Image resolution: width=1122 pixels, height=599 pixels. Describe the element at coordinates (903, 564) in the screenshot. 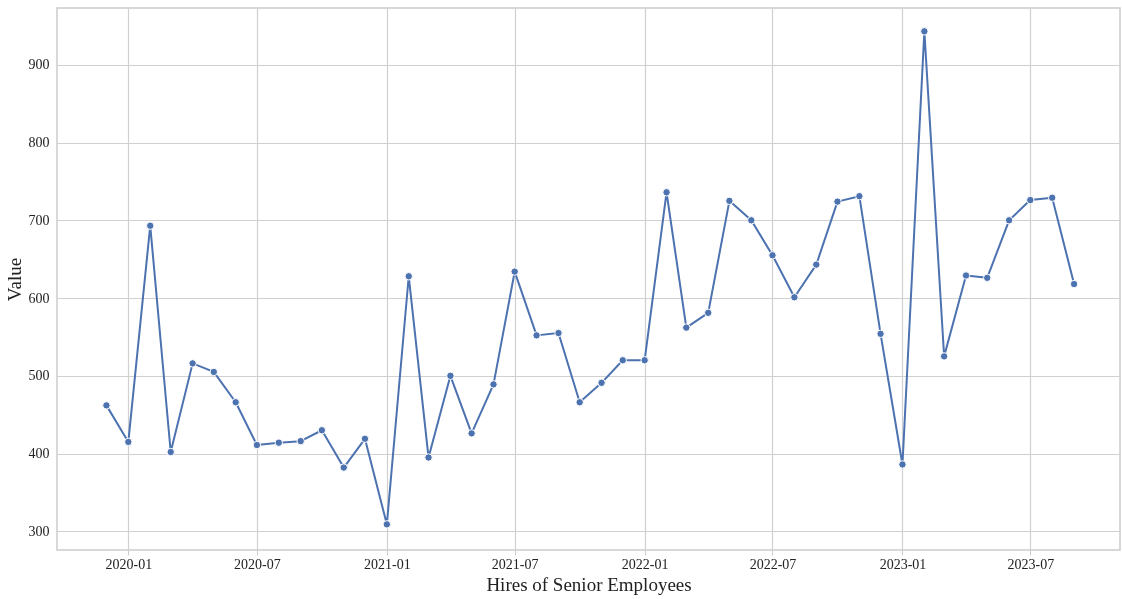

I see `x-tick-label: 2023-01` at that location.